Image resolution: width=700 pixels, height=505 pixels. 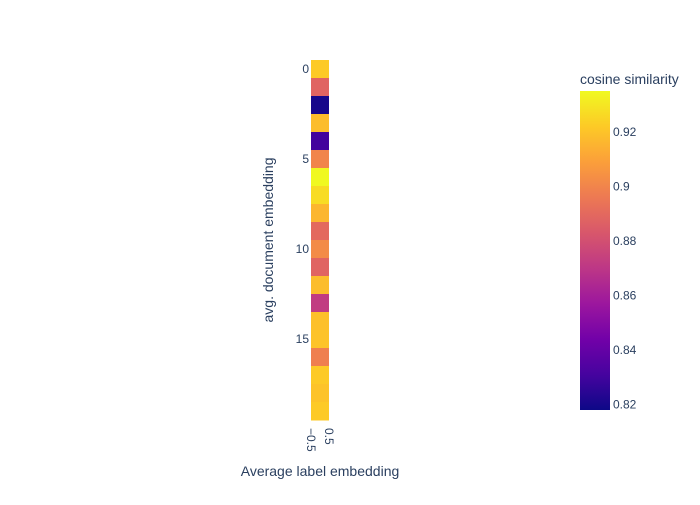 I want to click on x-axis-title: Average label embedding, so click(x=320, y=471).